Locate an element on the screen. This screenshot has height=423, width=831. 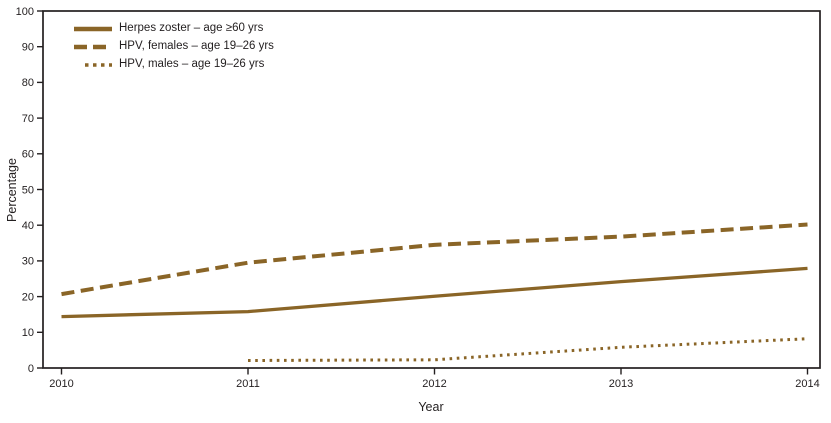
x-tick-label: 2014 is located at coordinates (807, 384).